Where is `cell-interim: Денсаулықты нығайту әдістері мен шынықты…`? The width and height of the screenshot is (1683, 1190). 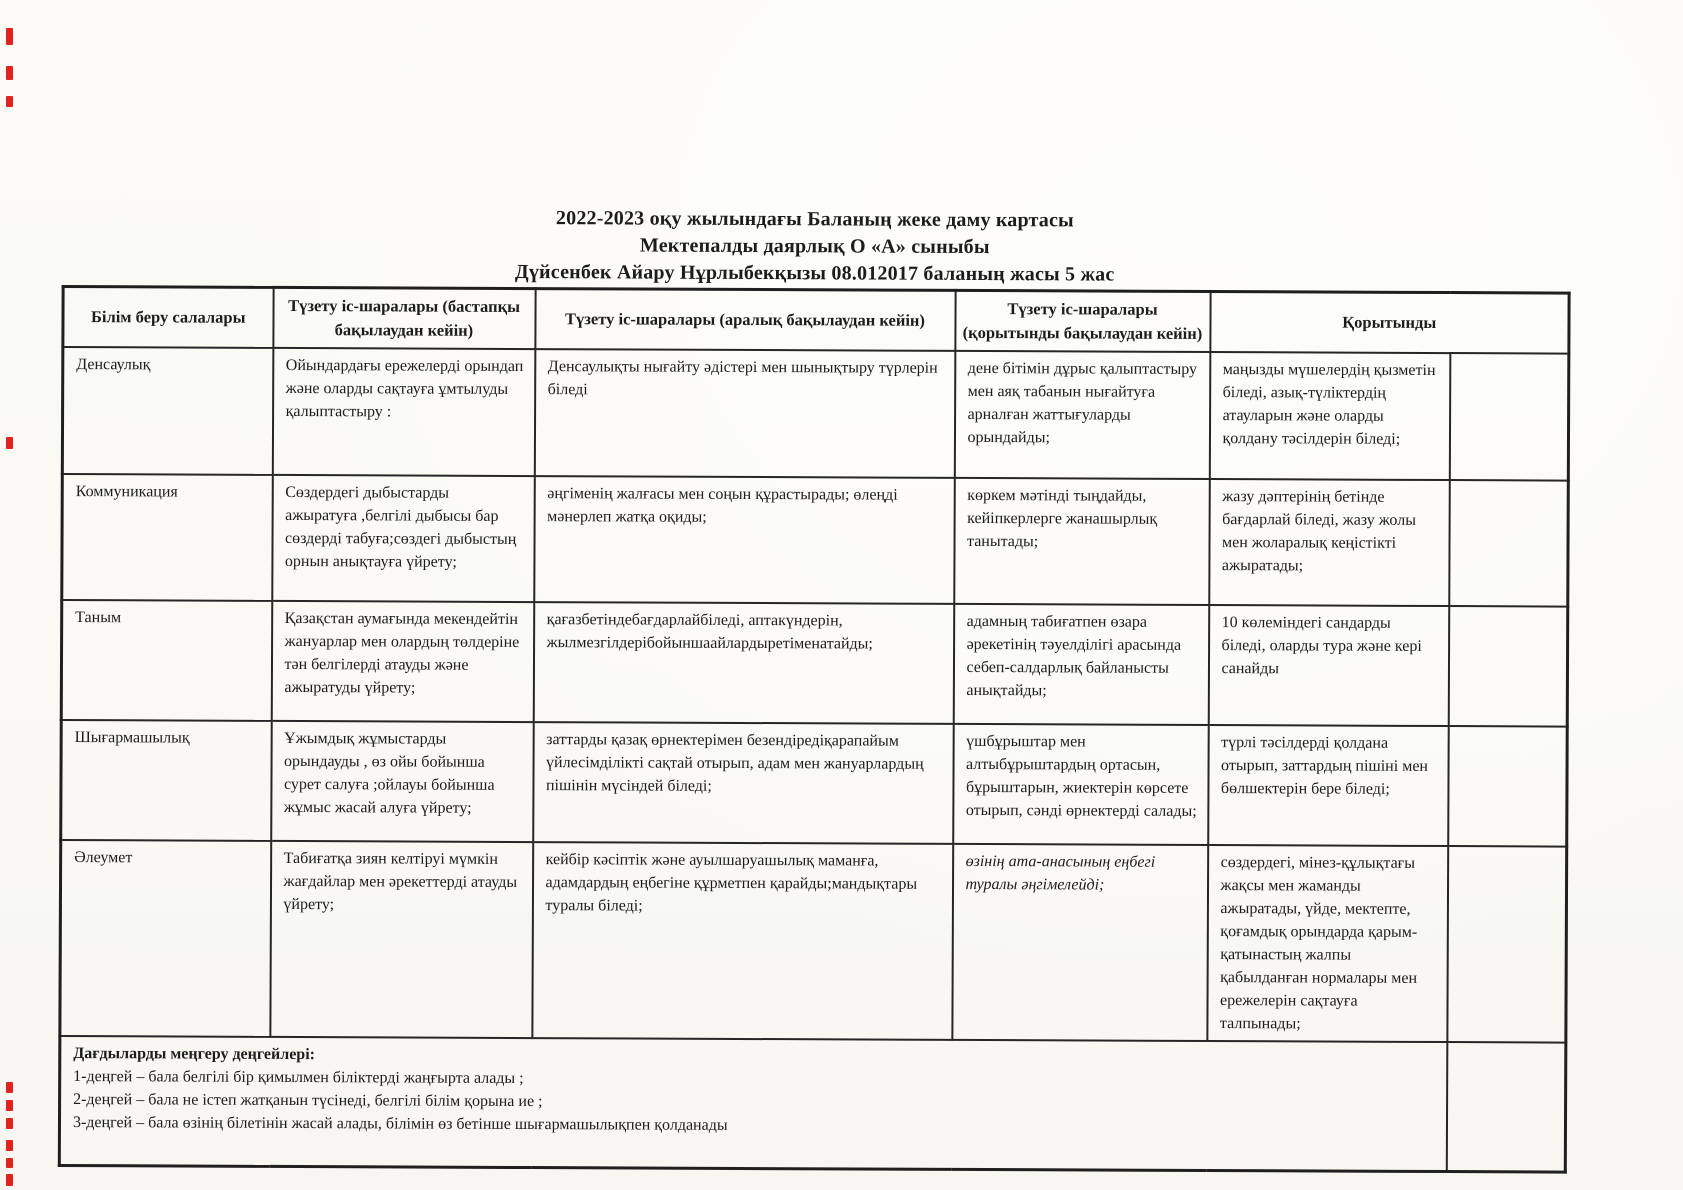 cell-interim: Денсаулықты нығайту әдістері мен шынықты… is located at coordinates (744, 413).